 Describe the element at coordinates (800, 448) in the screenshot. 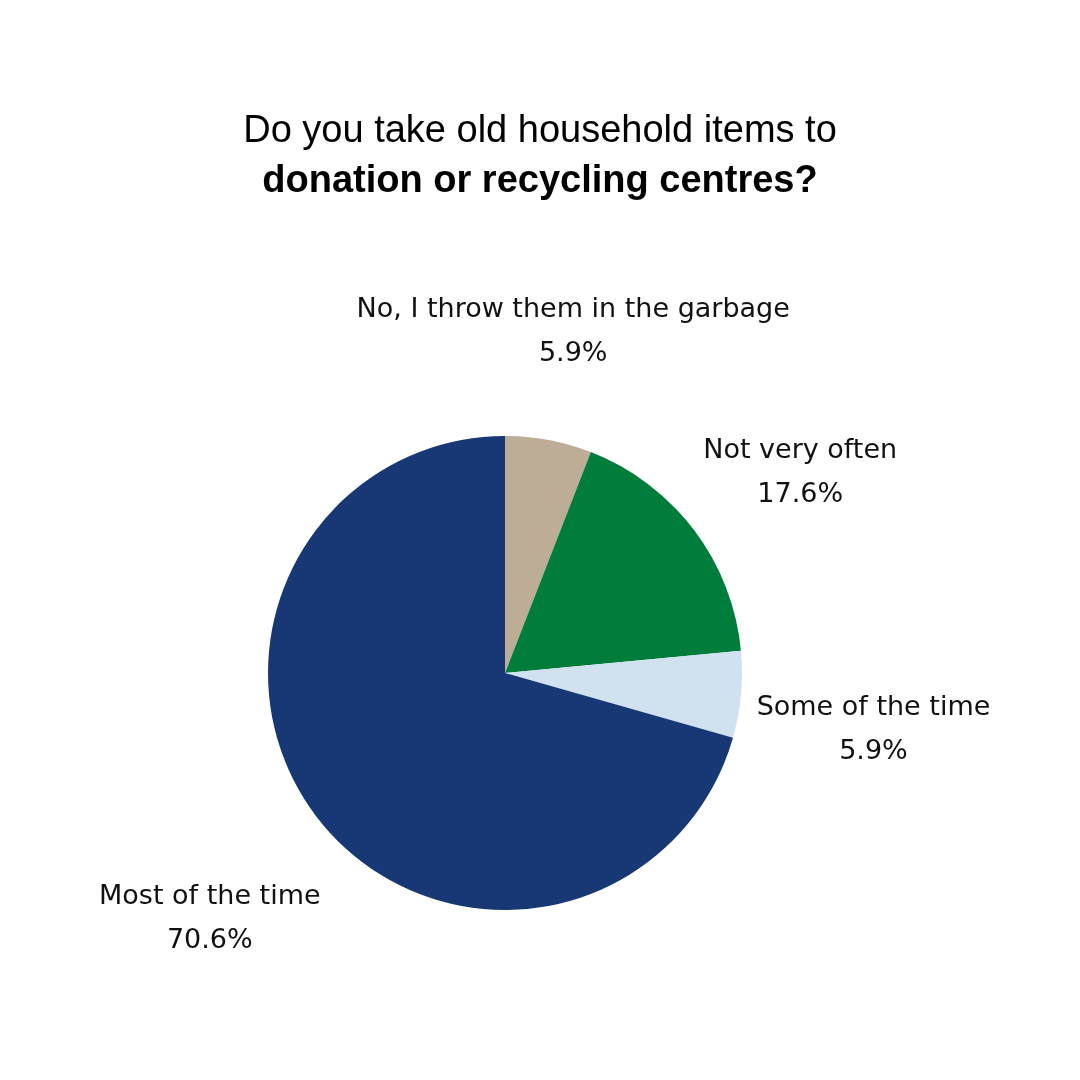

I see `slice-label: Not very often` at that location.